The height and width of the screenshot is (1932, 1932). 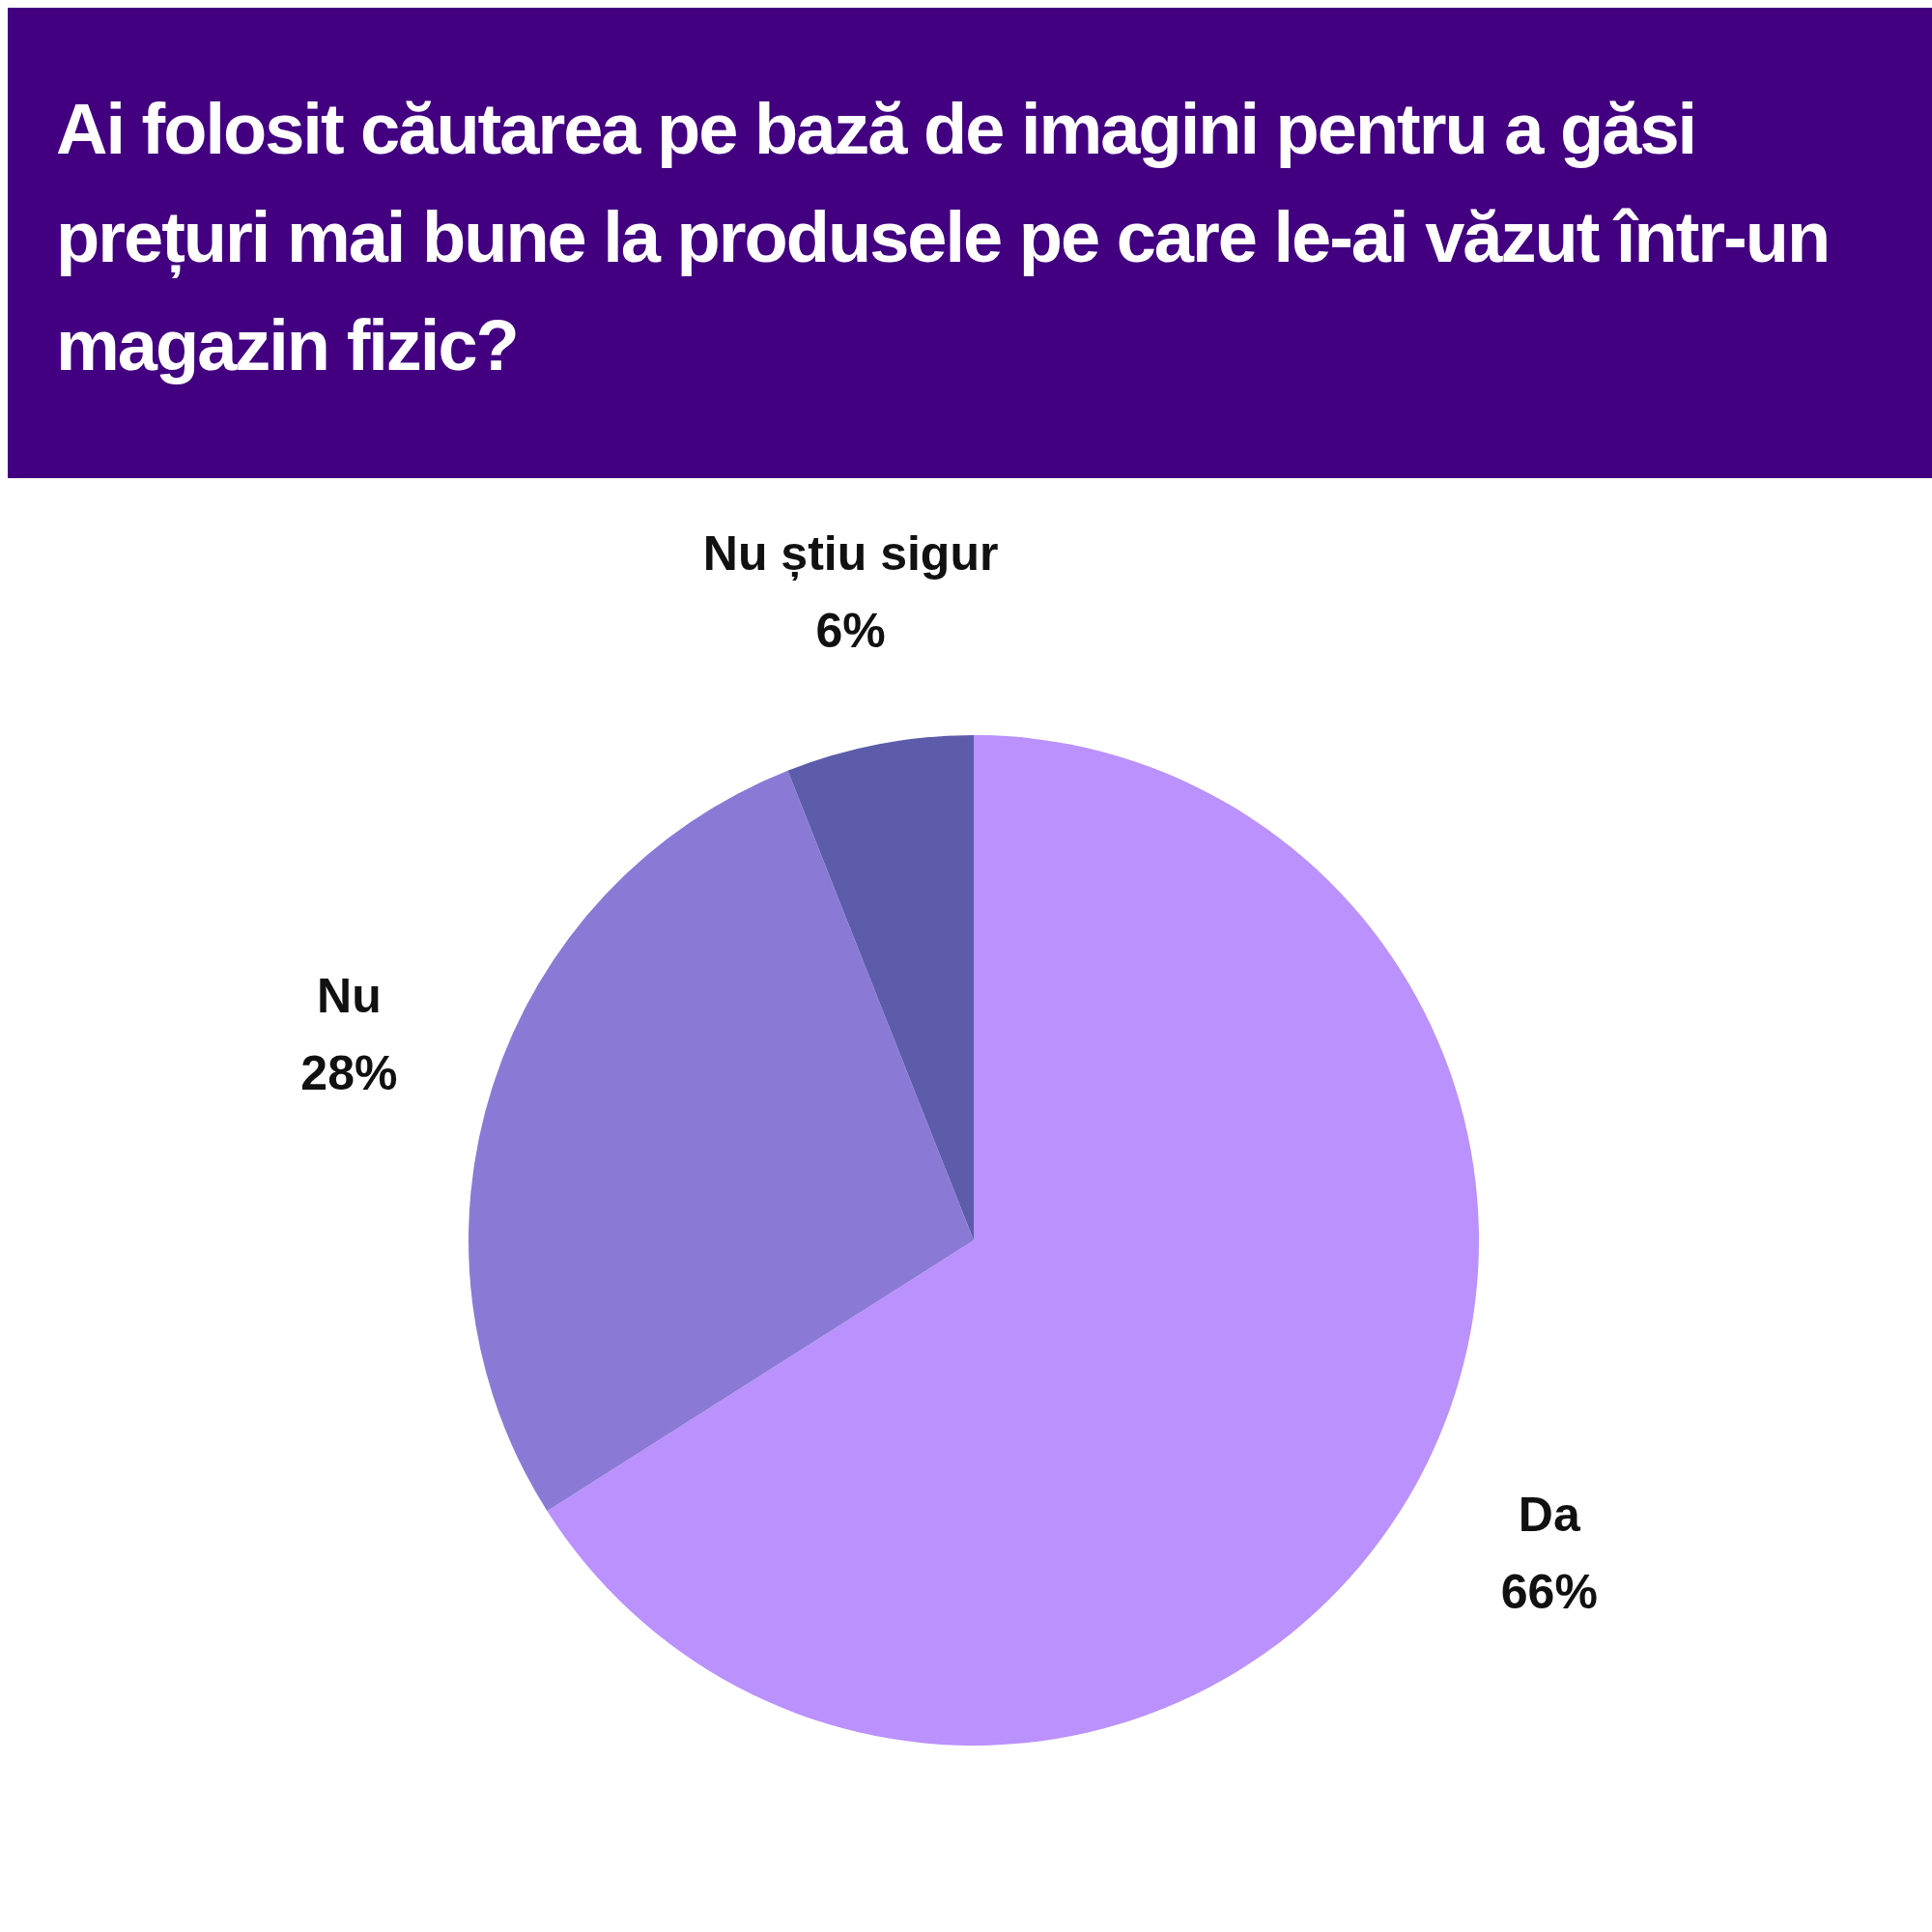 What do you see at coordinates (1549, 1515) in the screenshot?
I see `slice-label: Da` at bounding box center [1549, 1515].